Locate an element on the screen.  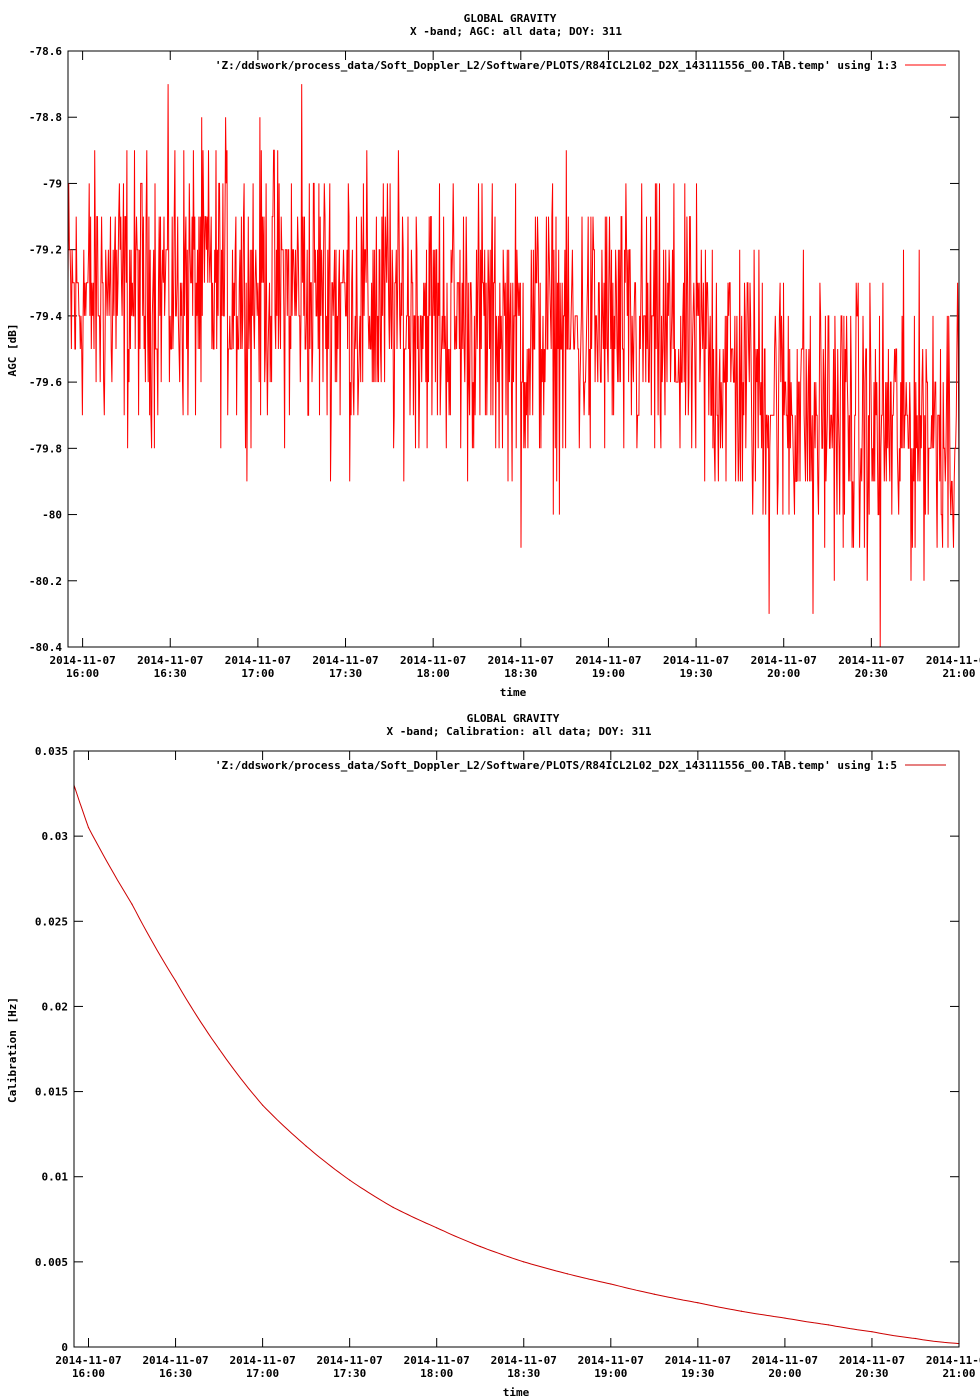
calibration-y-tick-label: 0.015 is located at coordinates (51, 1092).